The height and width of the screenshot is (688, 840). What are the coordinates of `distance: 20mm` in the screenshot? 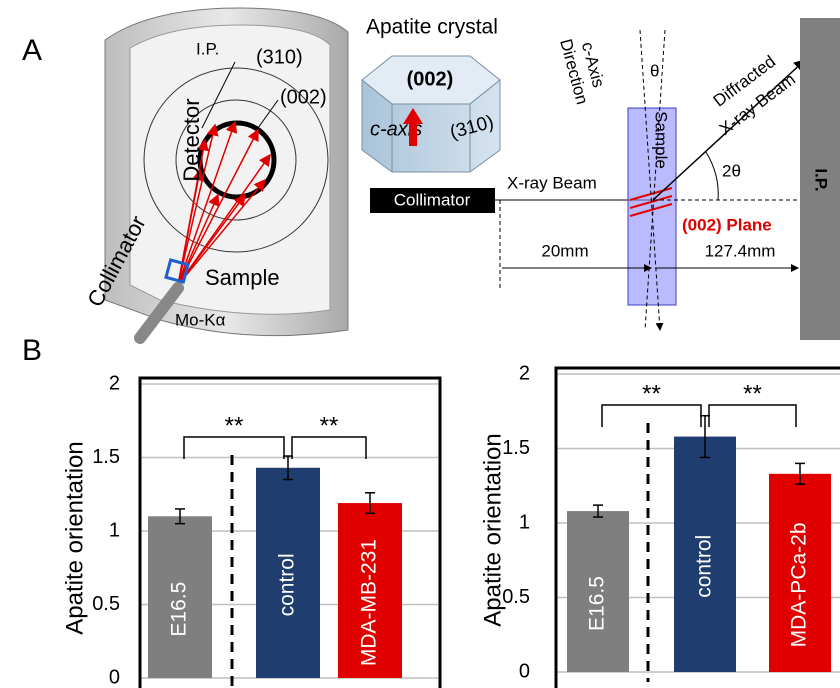 It's located at (564, 250).